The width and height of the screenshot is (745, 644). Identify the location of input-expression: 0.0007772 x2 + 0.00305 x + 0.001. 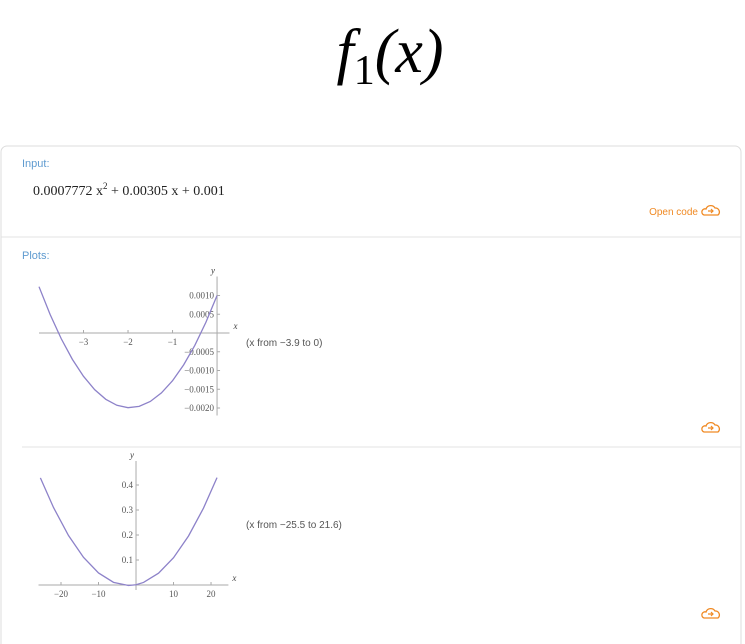
(129, 190).